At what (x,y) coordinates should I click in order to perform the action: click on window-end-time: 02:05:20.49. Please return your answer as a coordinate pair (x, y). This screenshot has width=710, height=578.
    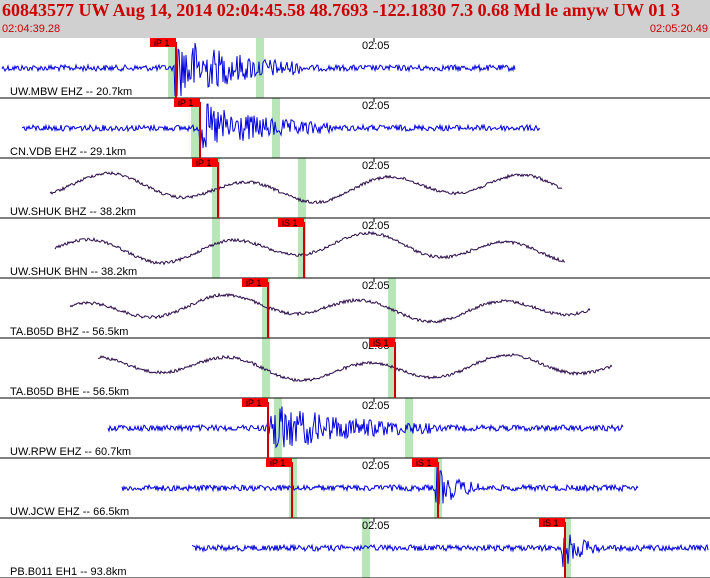
    Looking at the image, I should click on (678, 29).